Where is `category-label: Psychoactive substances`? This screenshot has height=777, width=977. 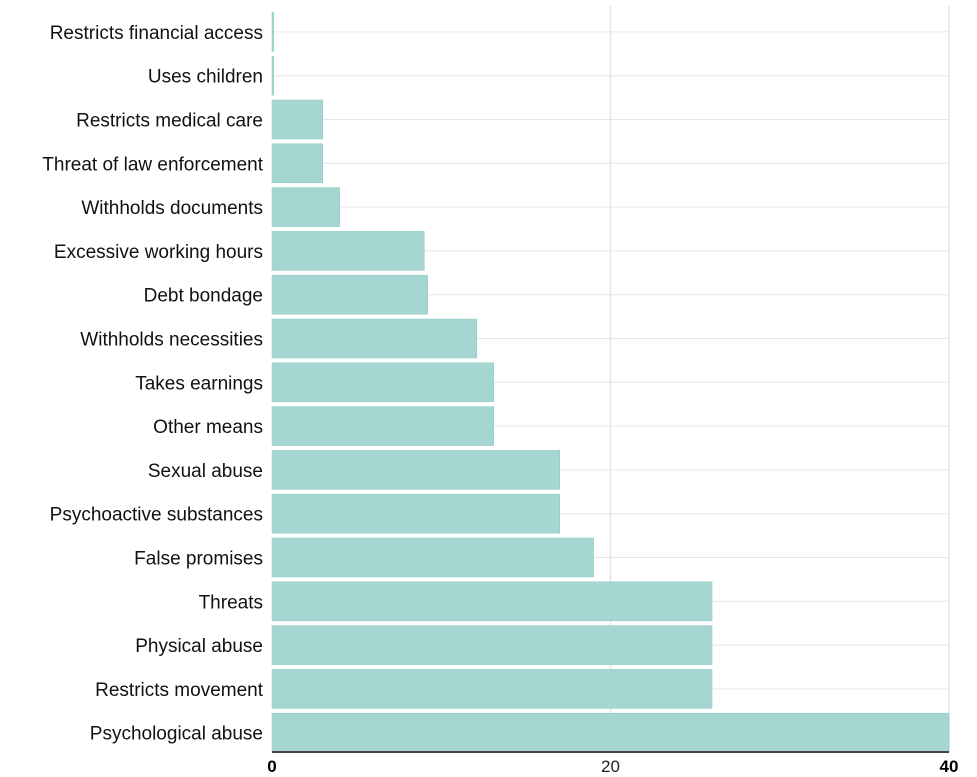 category-label: Psychoactive substances is located at coordinates (156, 515).